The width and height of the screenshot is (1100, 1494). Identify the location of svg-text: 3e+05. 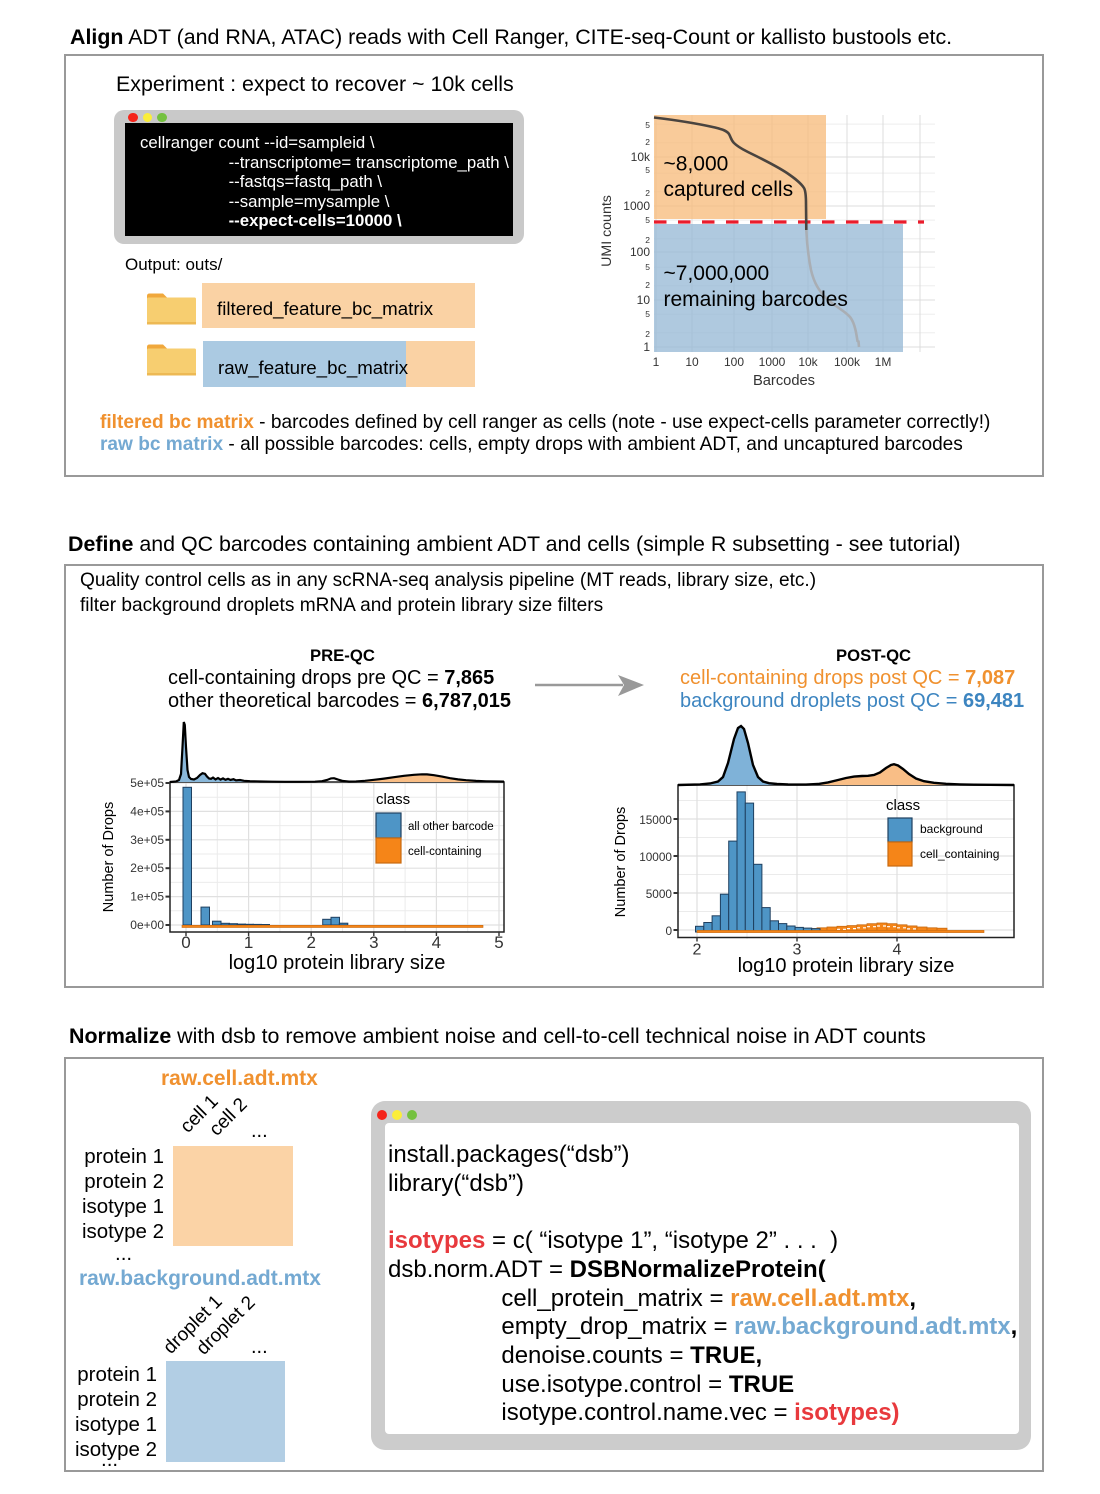
(147, 840).